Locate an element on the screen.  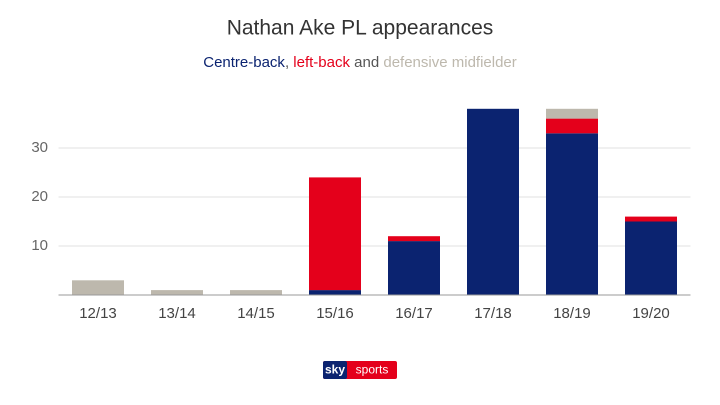
x-tick-label: 12/13 is located at coordinates (98, 313).